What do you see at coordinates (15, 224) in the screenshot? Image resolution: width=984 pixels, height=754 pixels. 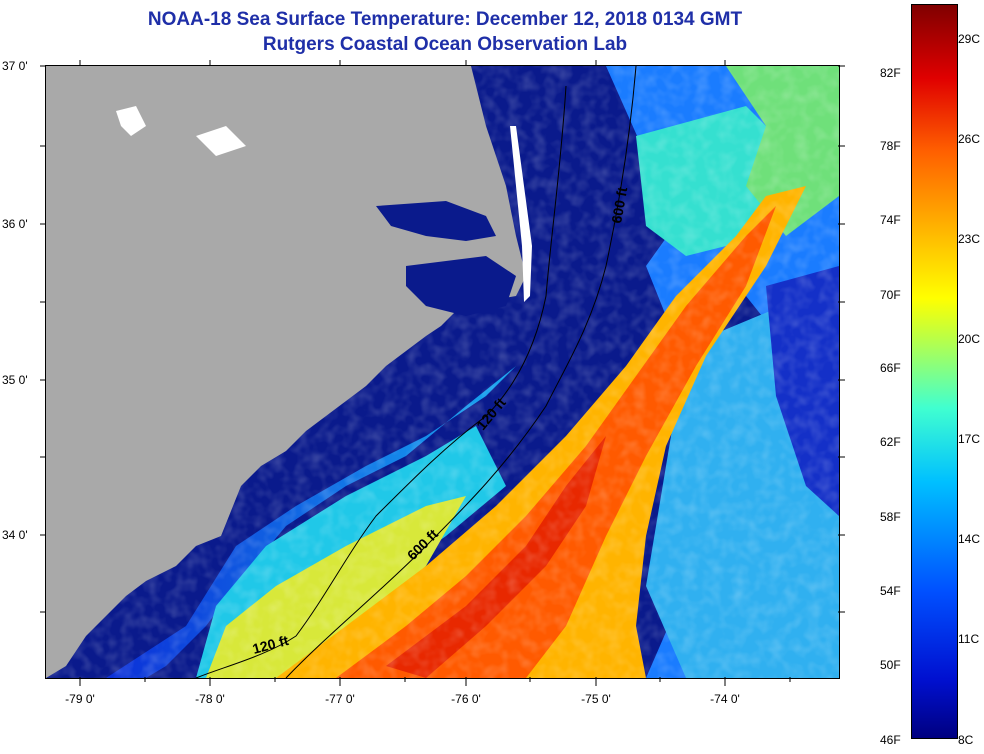 I see `lat-label-36: 36 0'` at bounding box center [15, 224].